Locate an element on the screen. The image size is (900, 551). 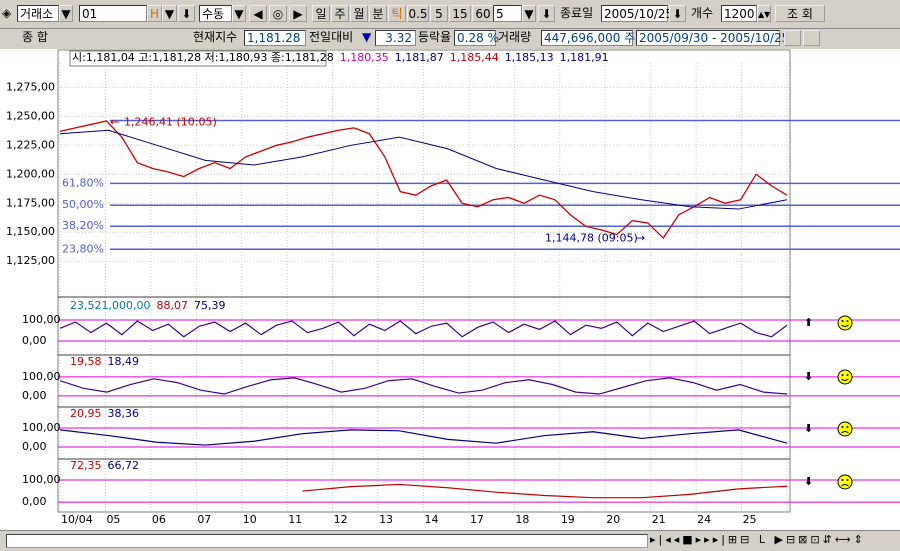
scroll-bar: ▸|◂◂■▸▸▸|⊞⊟ L ▶⊟⊠⊡⇵⟷⇕ is located at coordinates (450, 540).